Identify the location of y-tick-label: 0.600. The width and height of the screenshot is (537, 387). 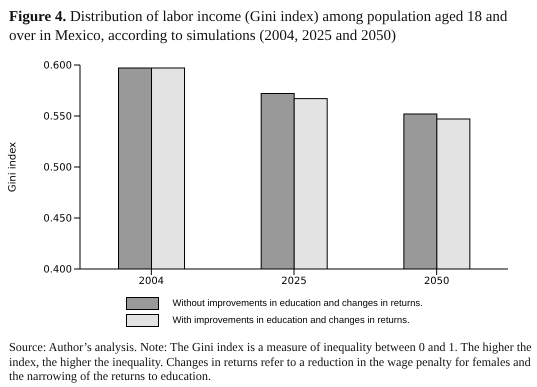
(57, 66).